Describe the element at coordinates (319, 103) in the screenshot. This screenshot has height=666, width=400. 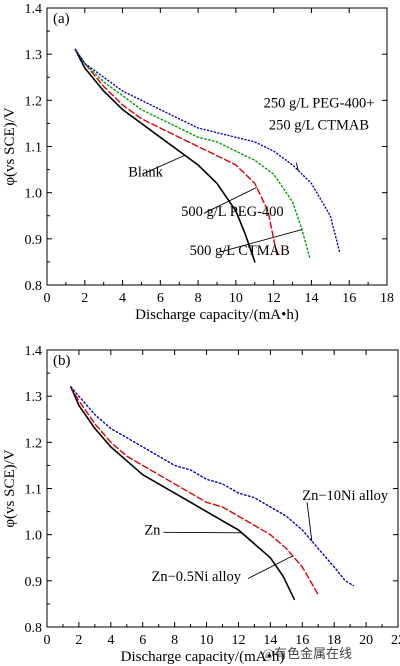
I see `annotation-label: 250 g/L PEG-400+` at that location.